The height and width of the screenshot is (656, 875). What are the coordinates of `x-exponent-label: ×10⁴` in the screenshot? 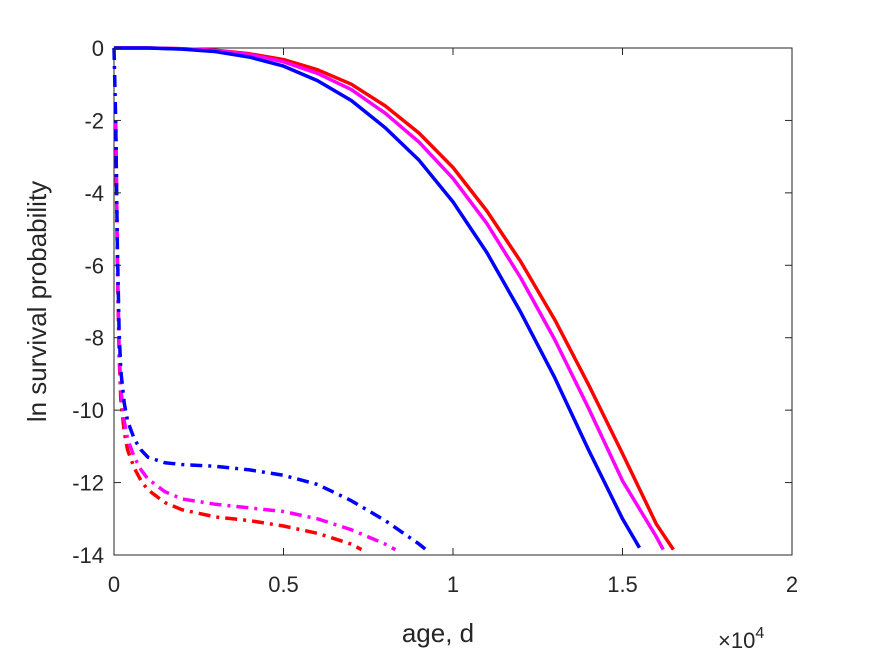 It's located at (741, 639).